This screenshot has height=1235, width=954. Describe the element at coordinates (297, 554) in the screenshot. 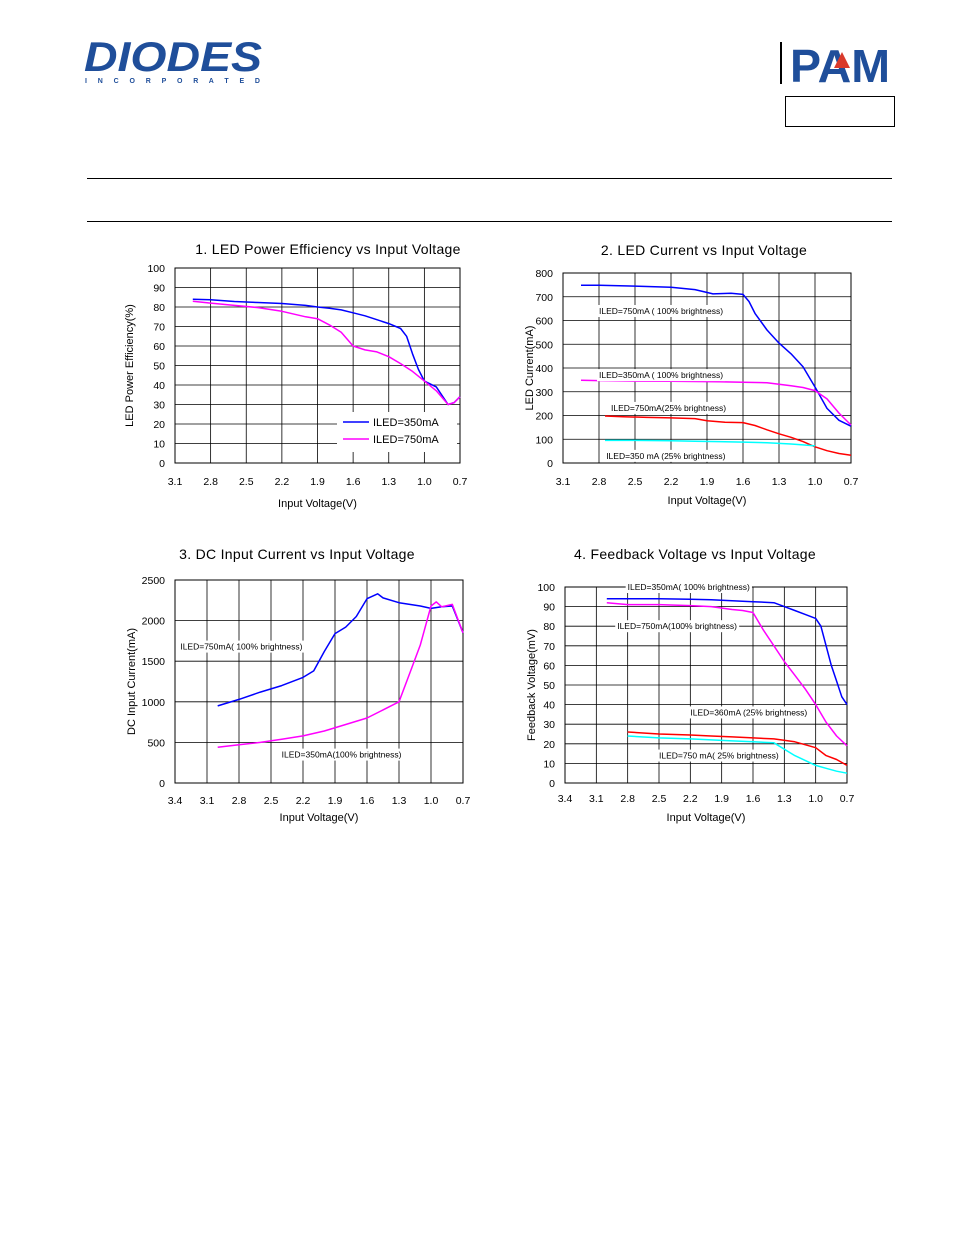

I see `chart-title: 3. DC Input Current vs Input Voltage` at that location.